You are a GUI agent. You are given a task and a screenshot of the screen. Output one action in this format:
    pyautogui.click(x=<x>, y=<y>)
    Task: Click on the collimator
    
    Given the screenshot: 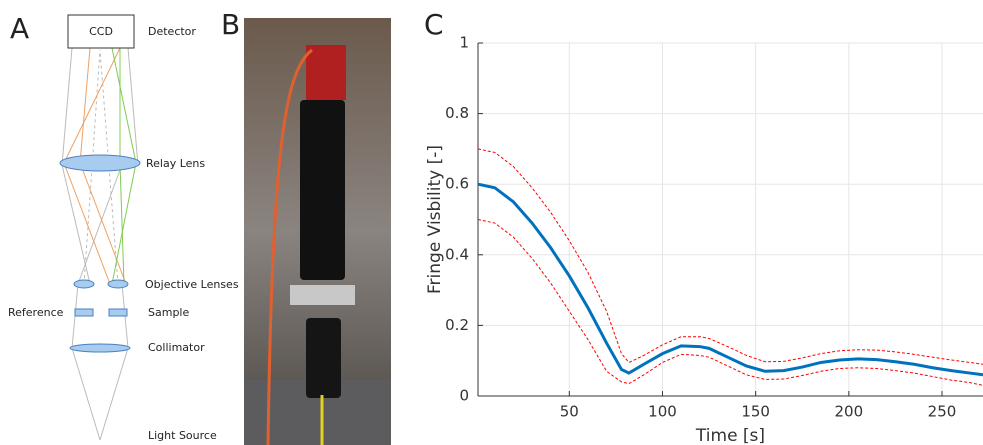 What is the action you would take?
    pyautogui.click(x=100, y=348)
    